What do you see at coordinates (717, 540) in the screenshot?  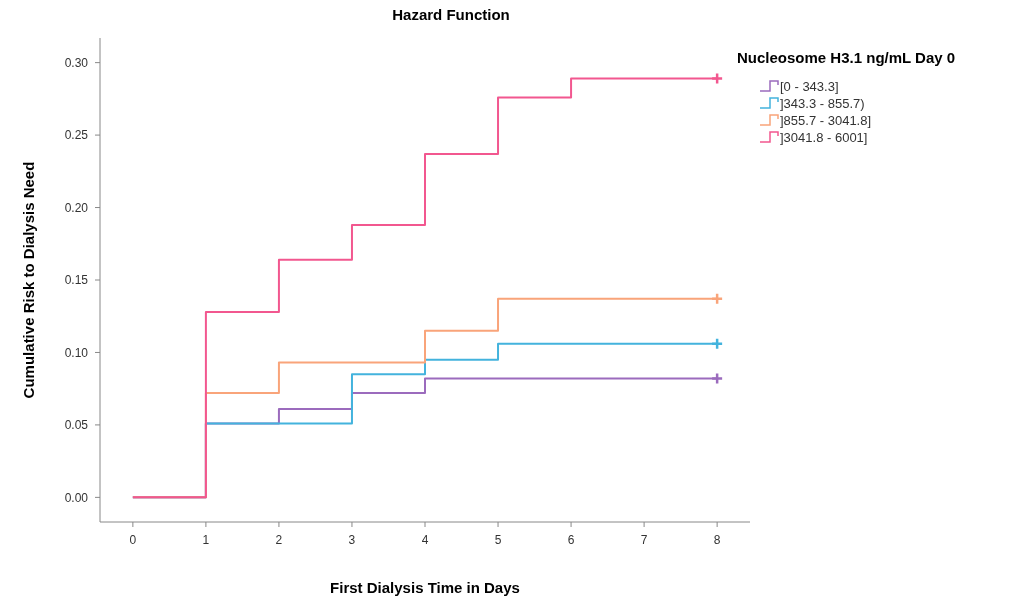 I see `x-tick-label: 8` at bounding box center [717, 540].